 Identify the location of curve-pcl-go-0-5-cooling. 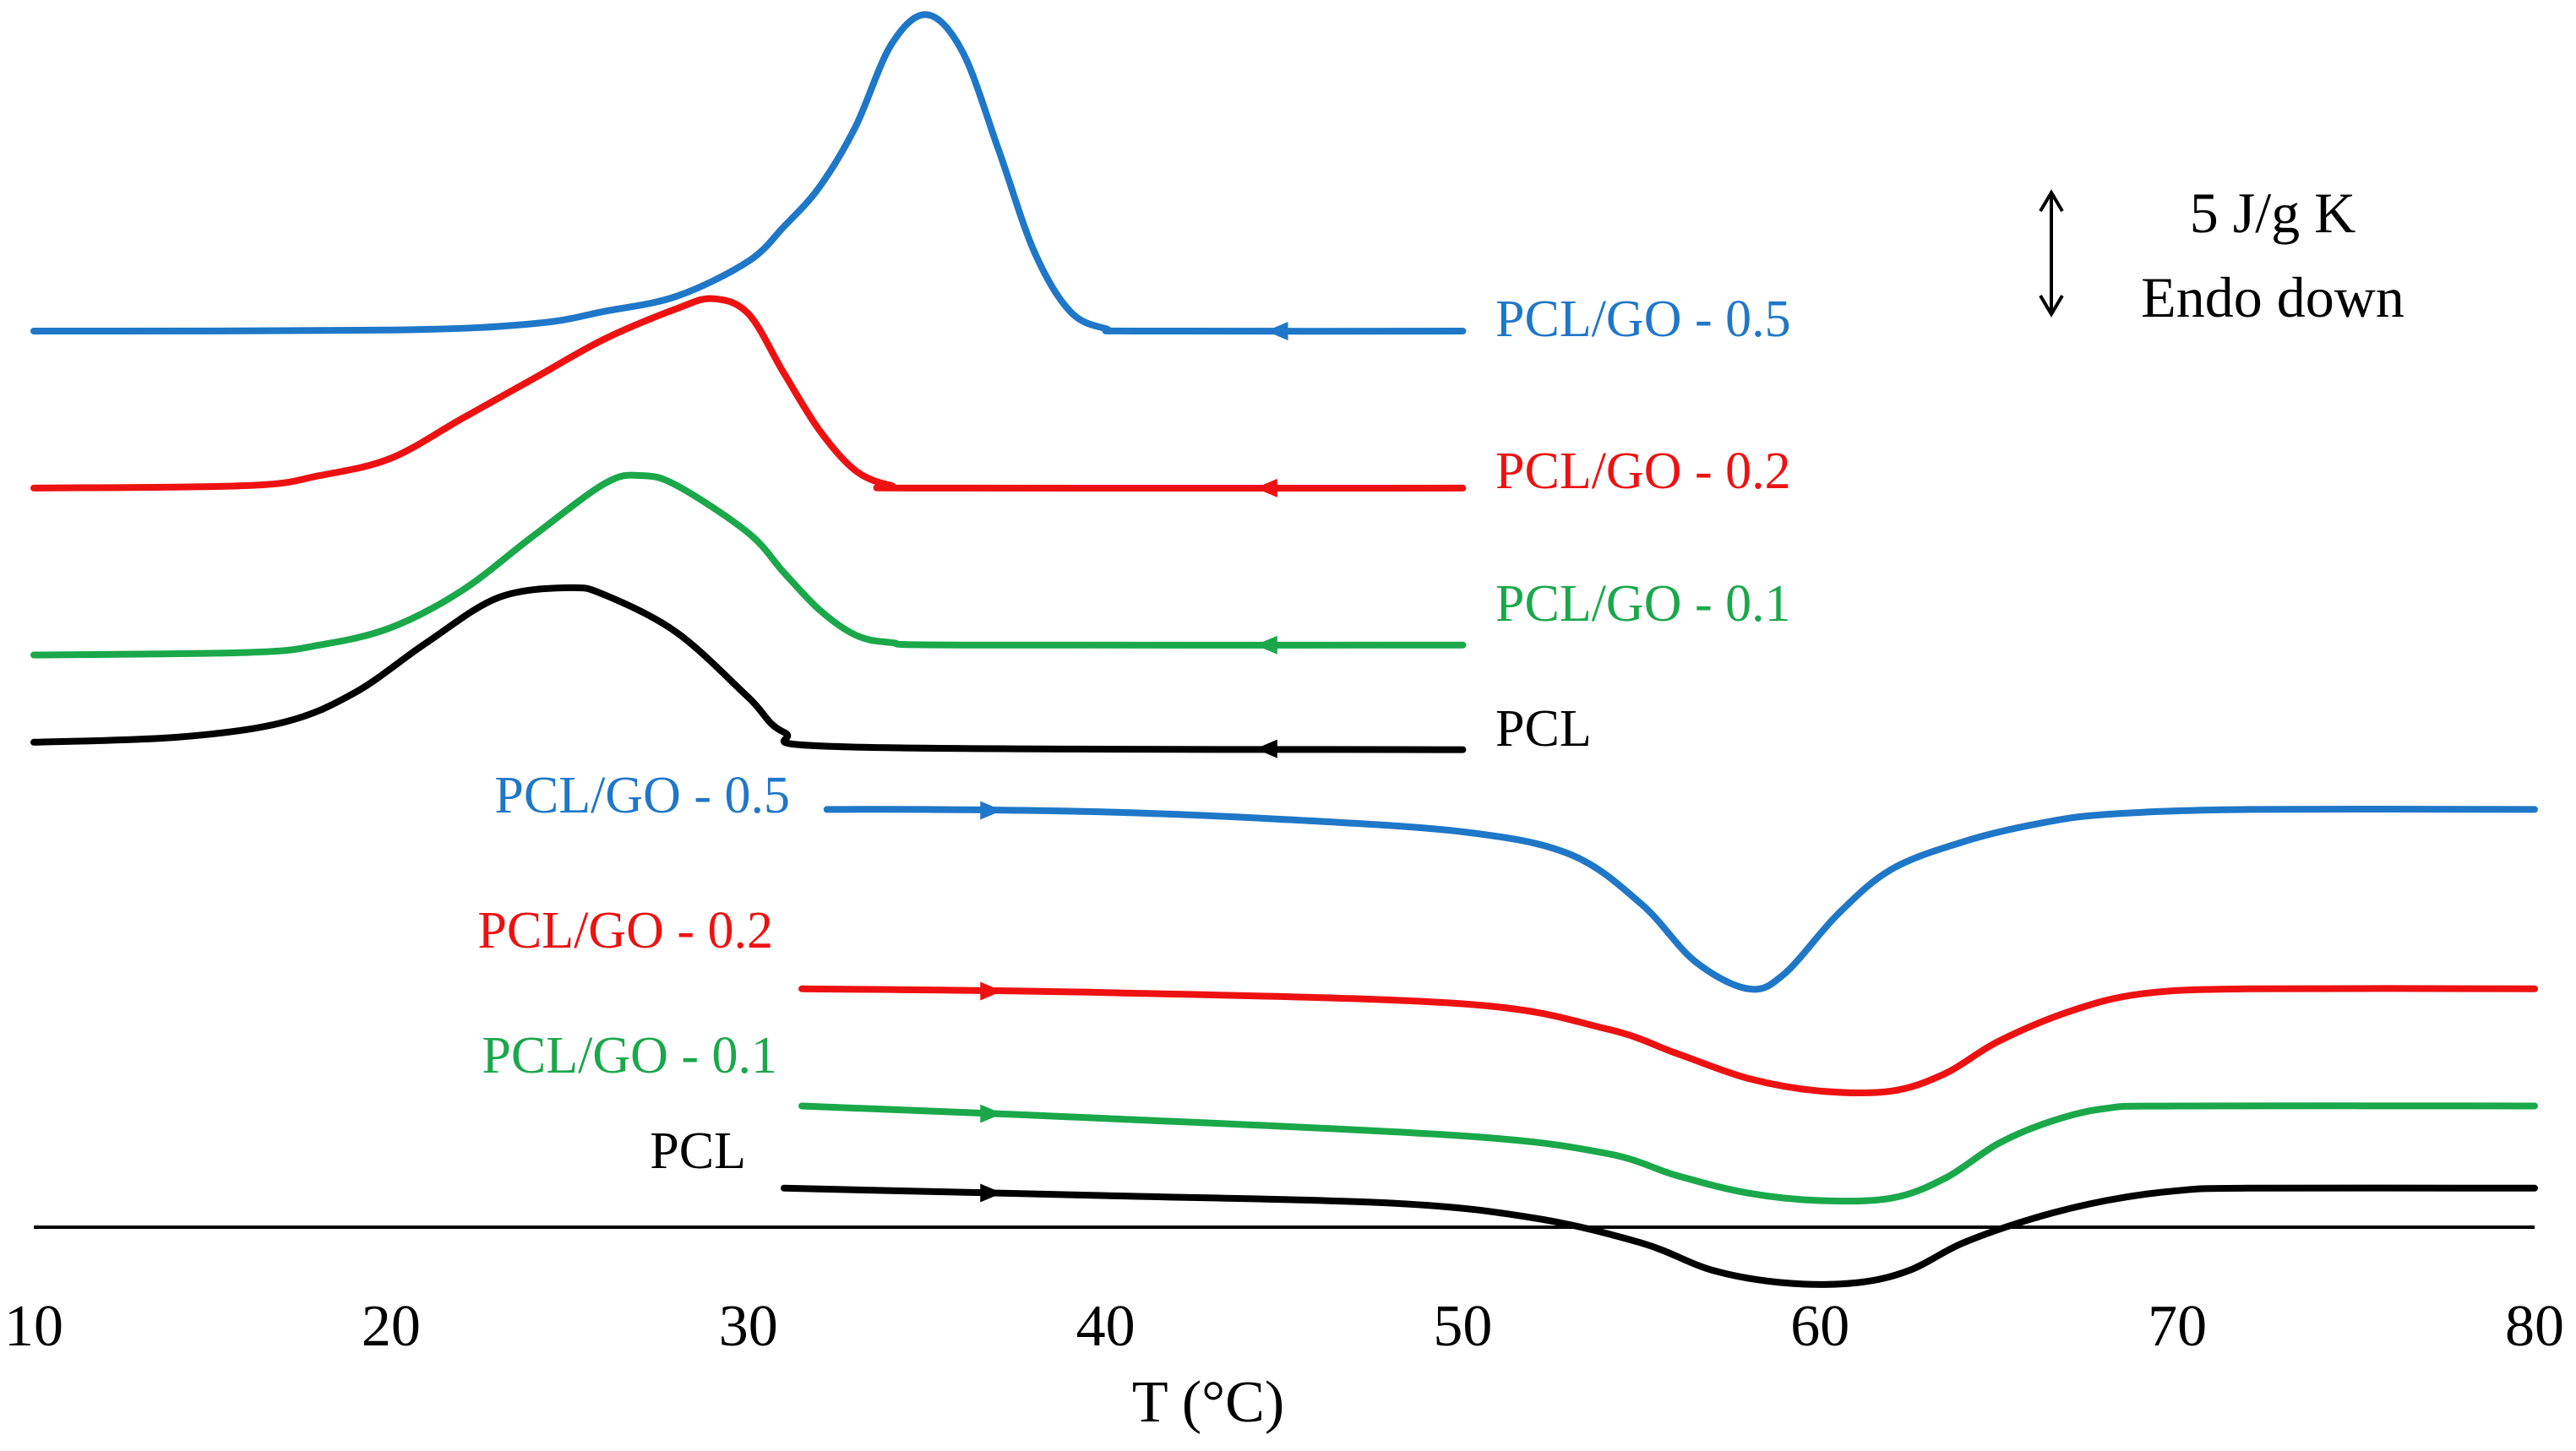
(748, 173).